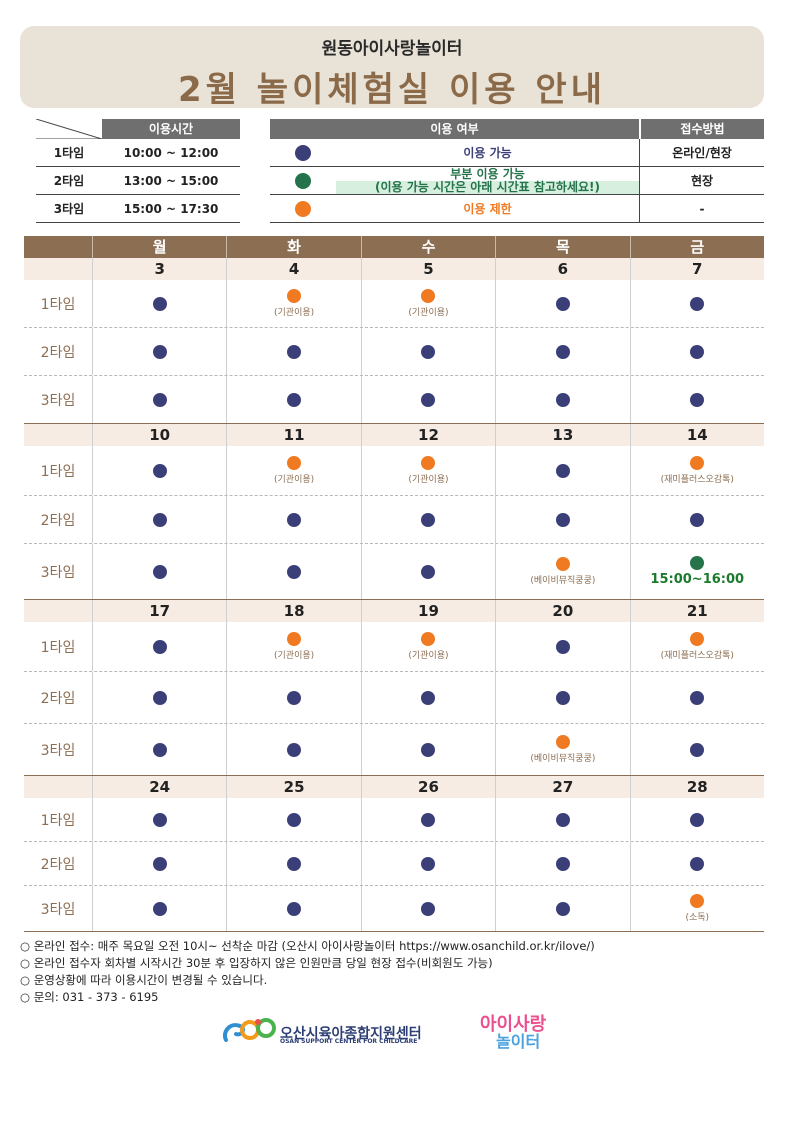  What do you see at coordinates (144, 980) in the screenshot?
I see `footer-note: ○ 운영상황에 따라 이용시간이 변경될 수 있습니다.` at bounding box center [144, 980].